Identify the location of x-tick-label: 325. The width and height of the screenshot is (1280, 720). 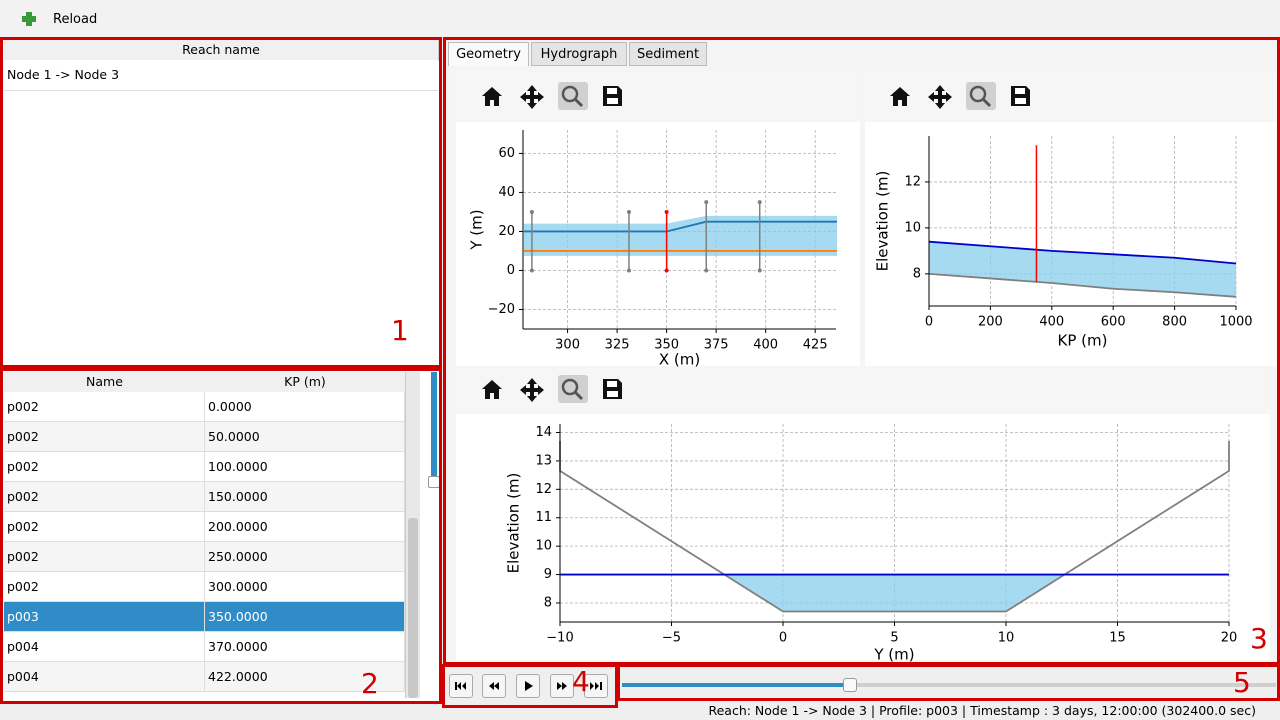
(617, 345).